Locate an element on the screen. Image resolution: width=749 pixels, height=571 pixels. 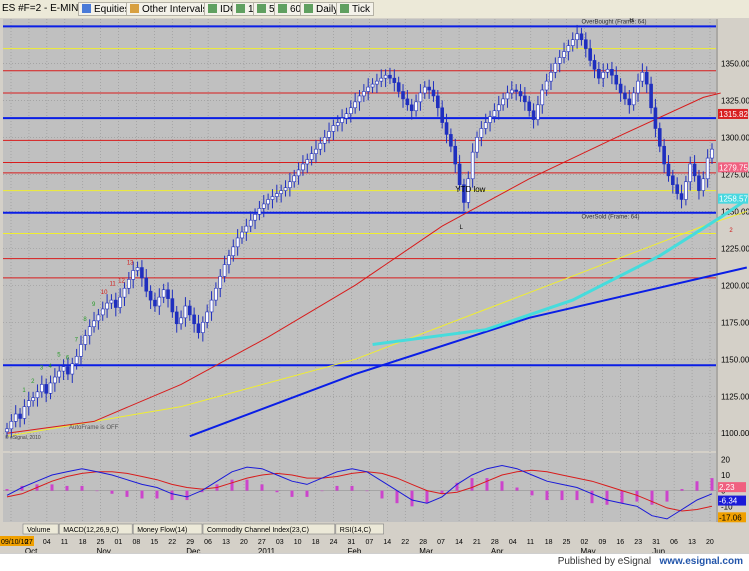
sequential-count: 1 is located at coordinates (24, 391).